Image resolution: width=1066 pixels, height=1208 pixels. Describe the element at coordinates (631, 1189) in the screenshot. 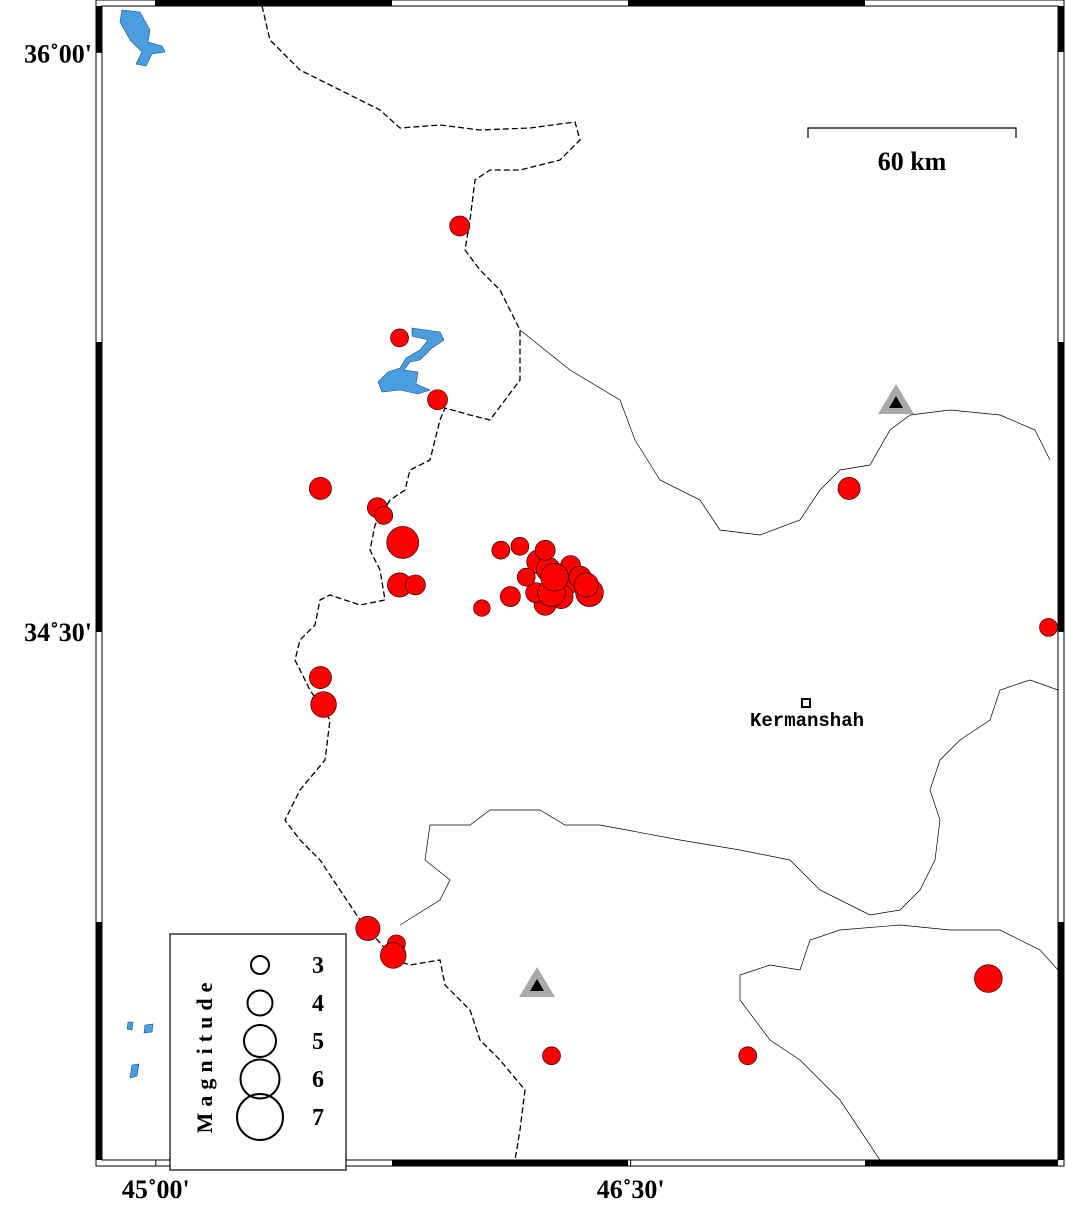

I see `x-tick-label: 46˚30'` at that location.